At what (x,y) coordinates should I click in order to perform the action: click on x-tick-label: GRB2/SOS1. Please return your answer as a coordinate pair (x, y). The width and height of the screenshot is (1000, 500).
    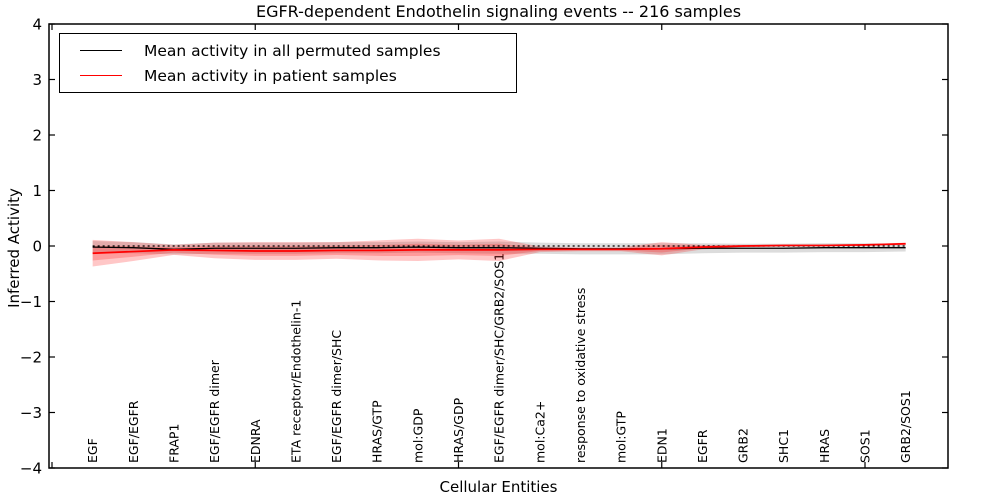
    Looking at the image, I should click on (905, 426).